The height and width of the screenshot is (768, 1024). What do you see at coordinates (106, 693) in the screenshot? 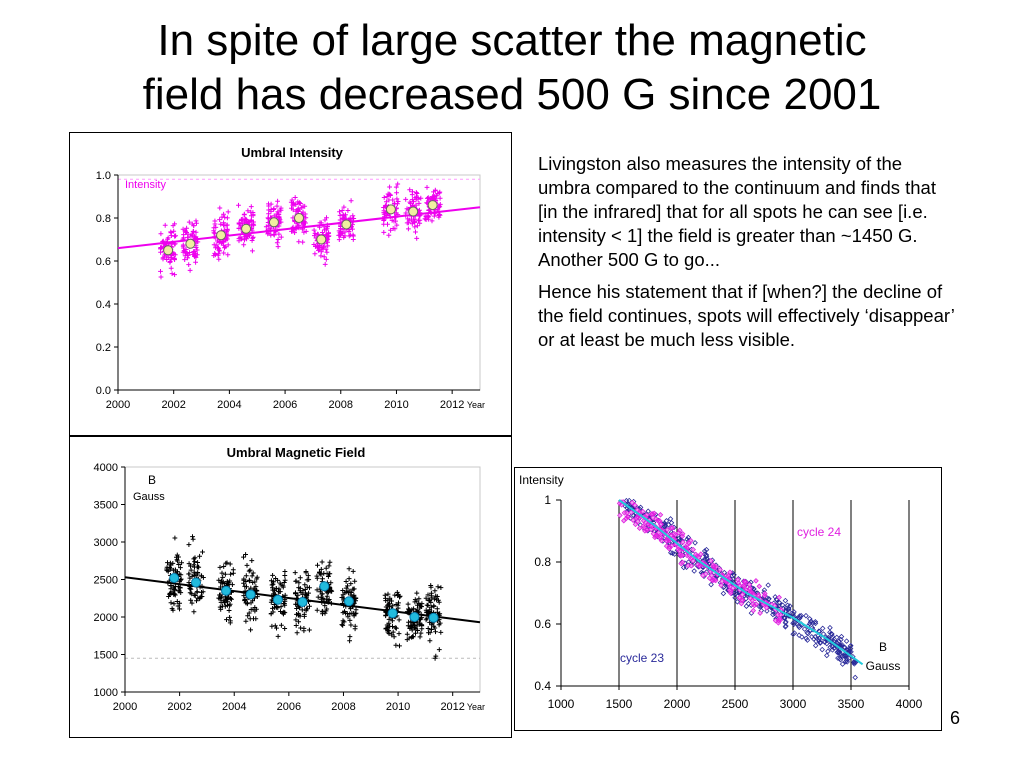
I see `y-tick-label: 1000` at bounding box center [106, 693].